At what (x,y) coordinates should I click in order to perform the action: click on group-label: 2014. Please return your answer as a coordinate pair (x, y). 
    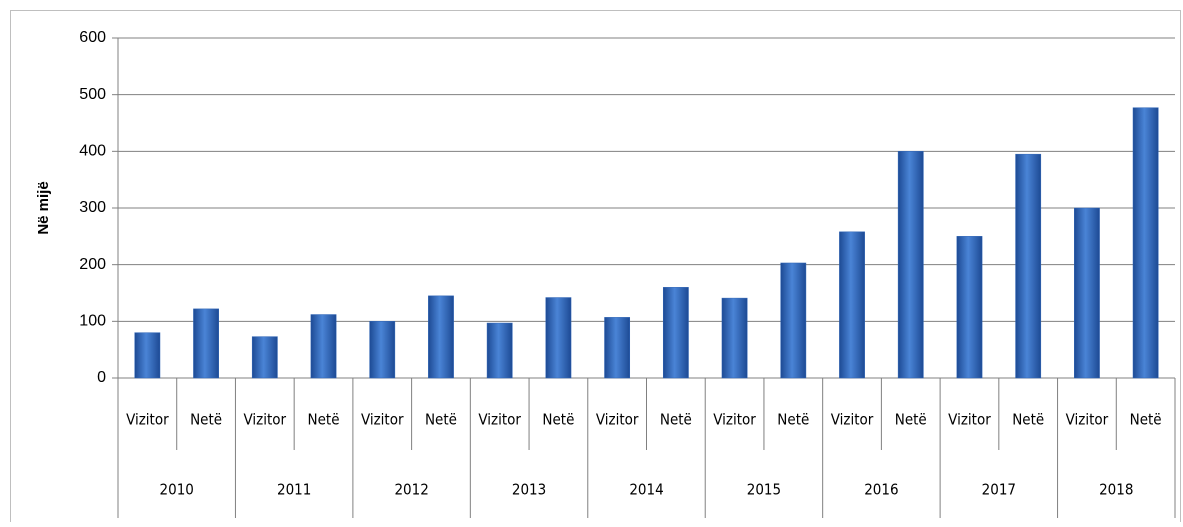
    Looking at the image, I should click on (646, 490).